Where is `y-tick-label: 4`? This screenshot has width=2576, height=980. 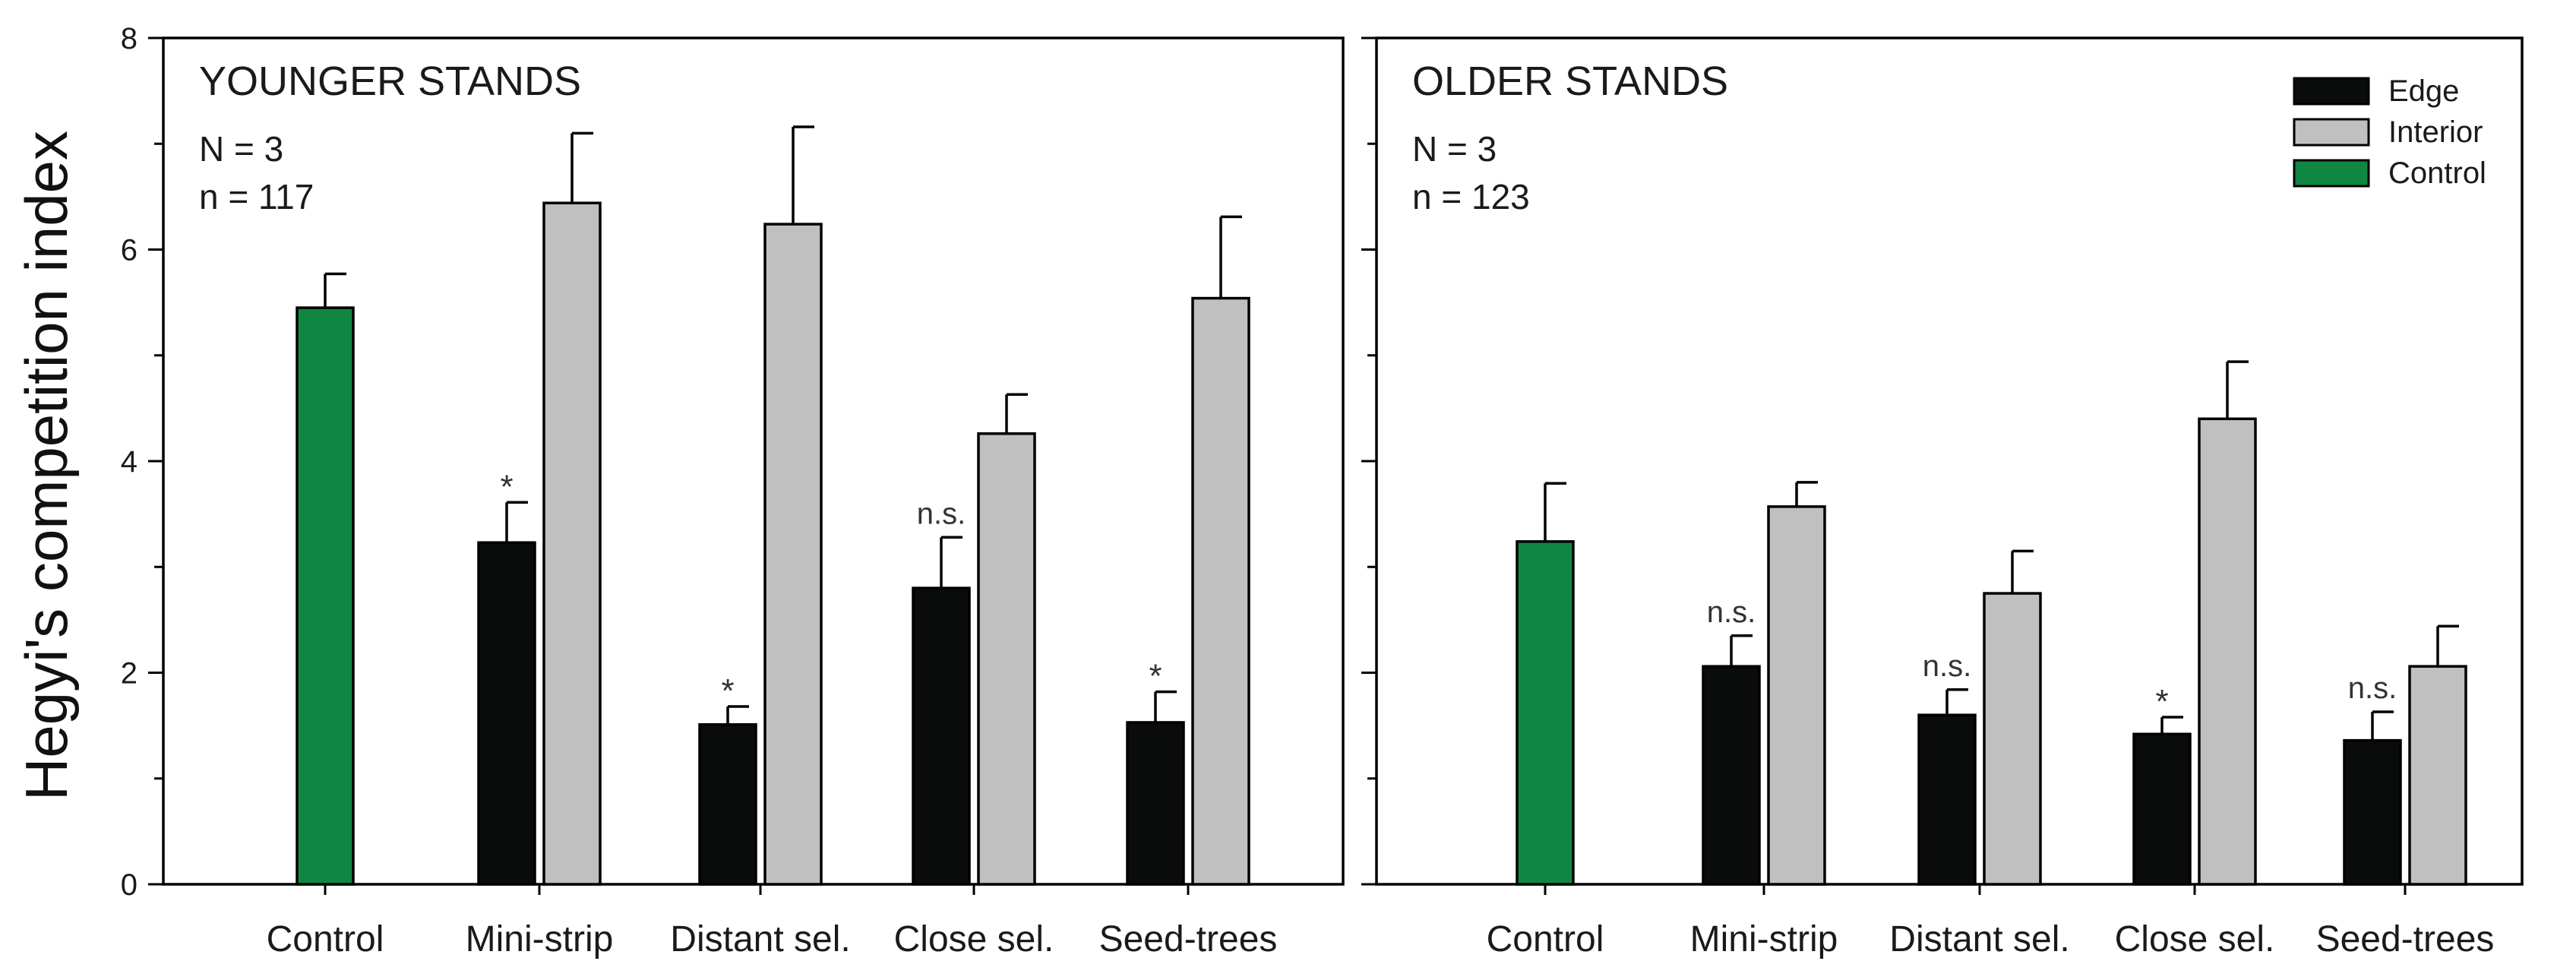
y-tick-label: 4 is located at coordinates (129, 462).